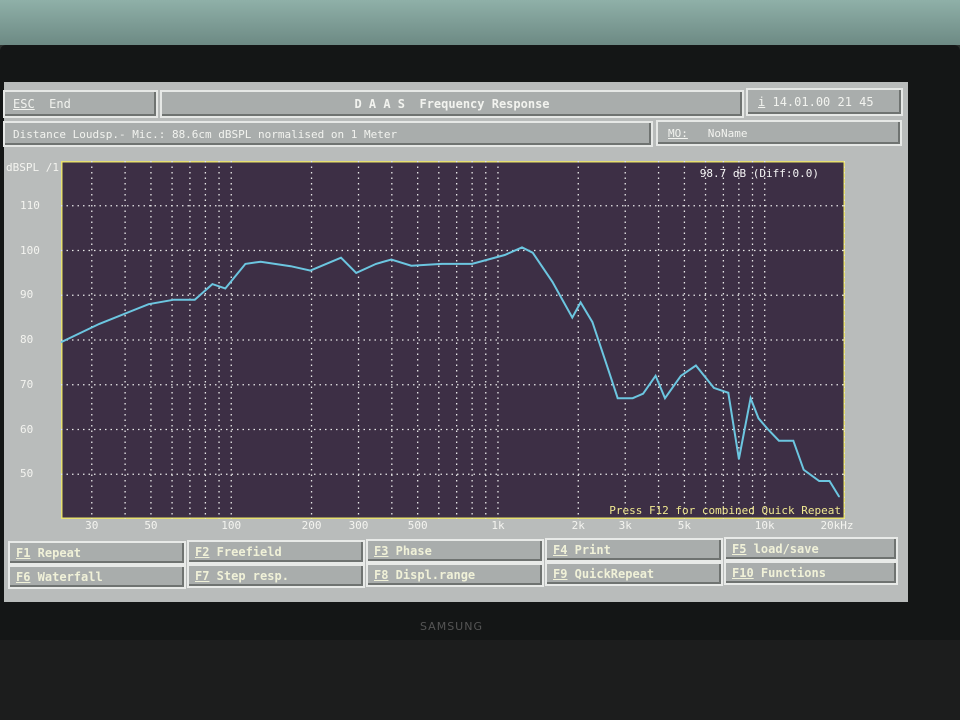 Image resolution: width=960 pixels, height=720 pixels. I want to click on fkey-f9-button: F9 QuickRepeat, so click(634, 574).